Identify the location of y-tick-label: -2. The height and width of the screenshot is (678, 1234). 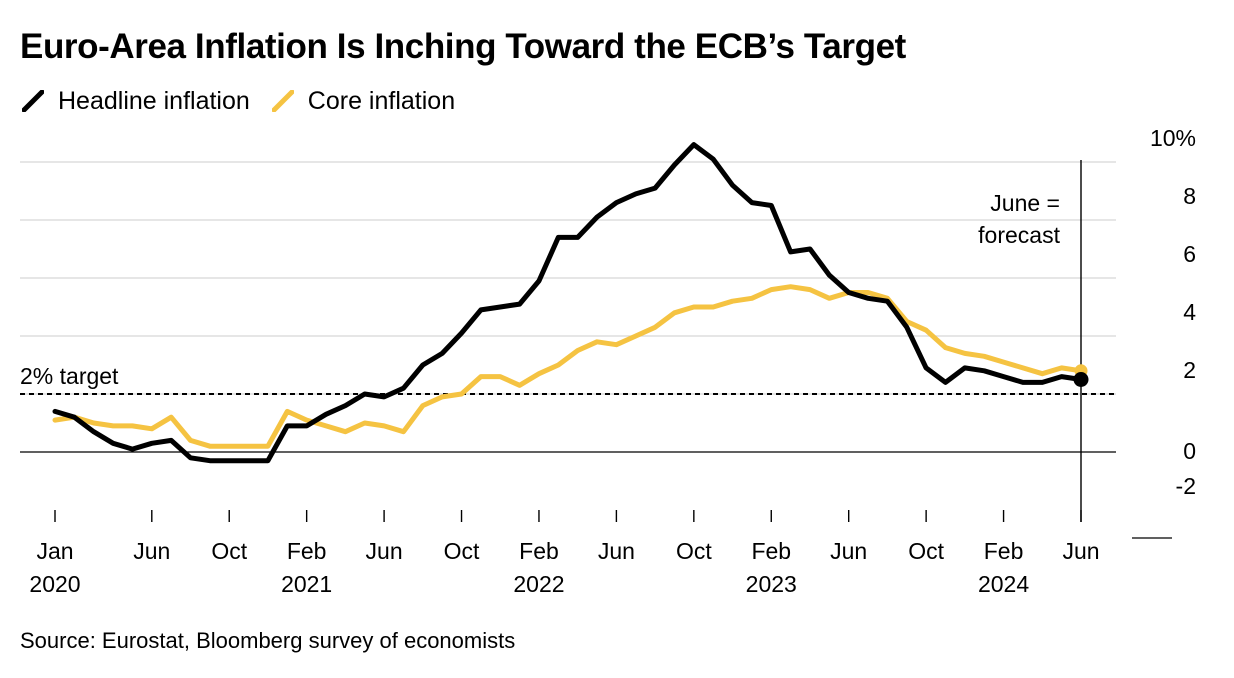
(1186, 486).